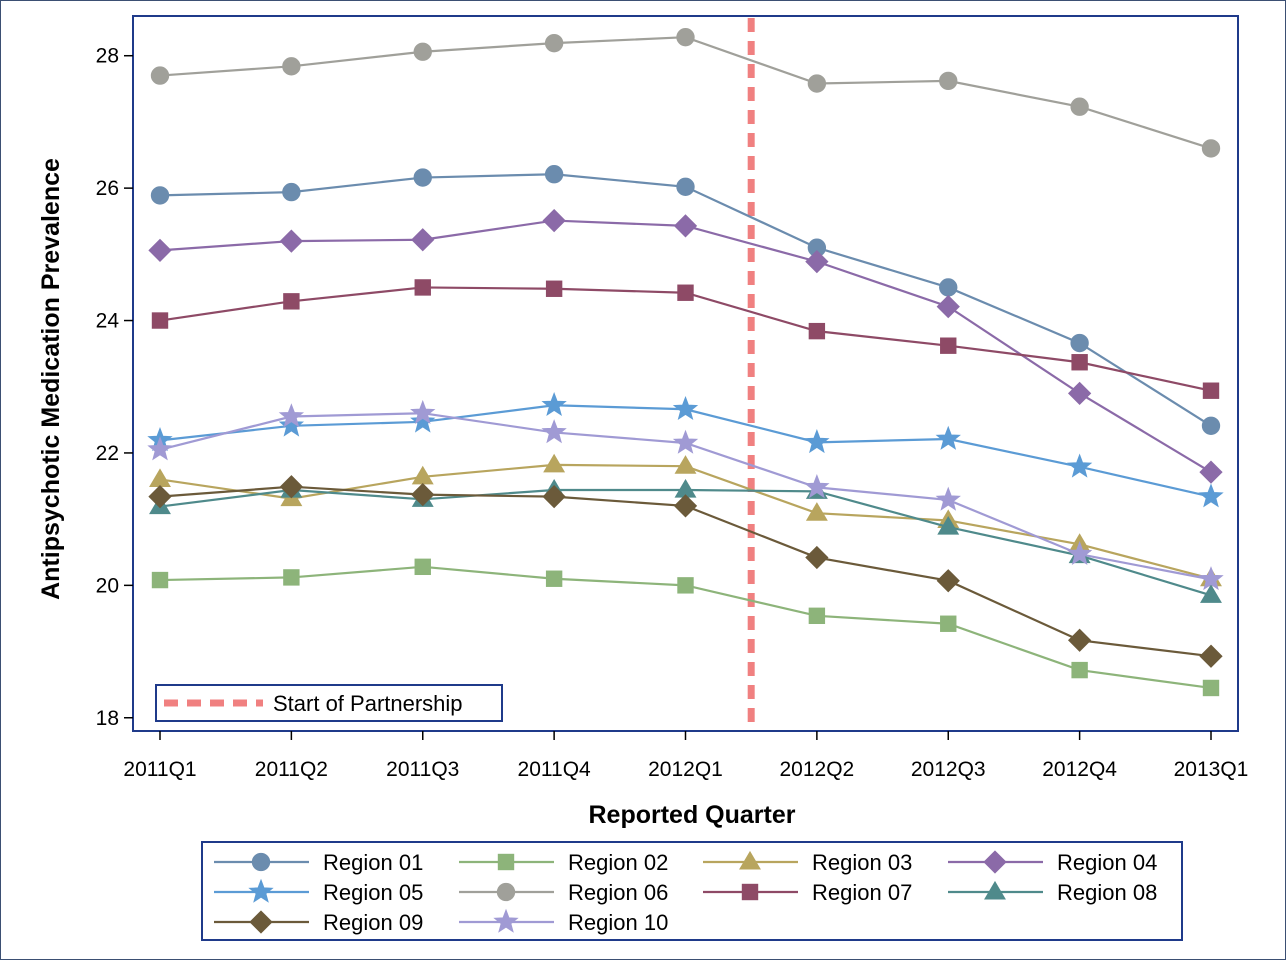 This screenshot has width=1286, height=960. I want to click on y-tick-label: 20, so click(107, 585).